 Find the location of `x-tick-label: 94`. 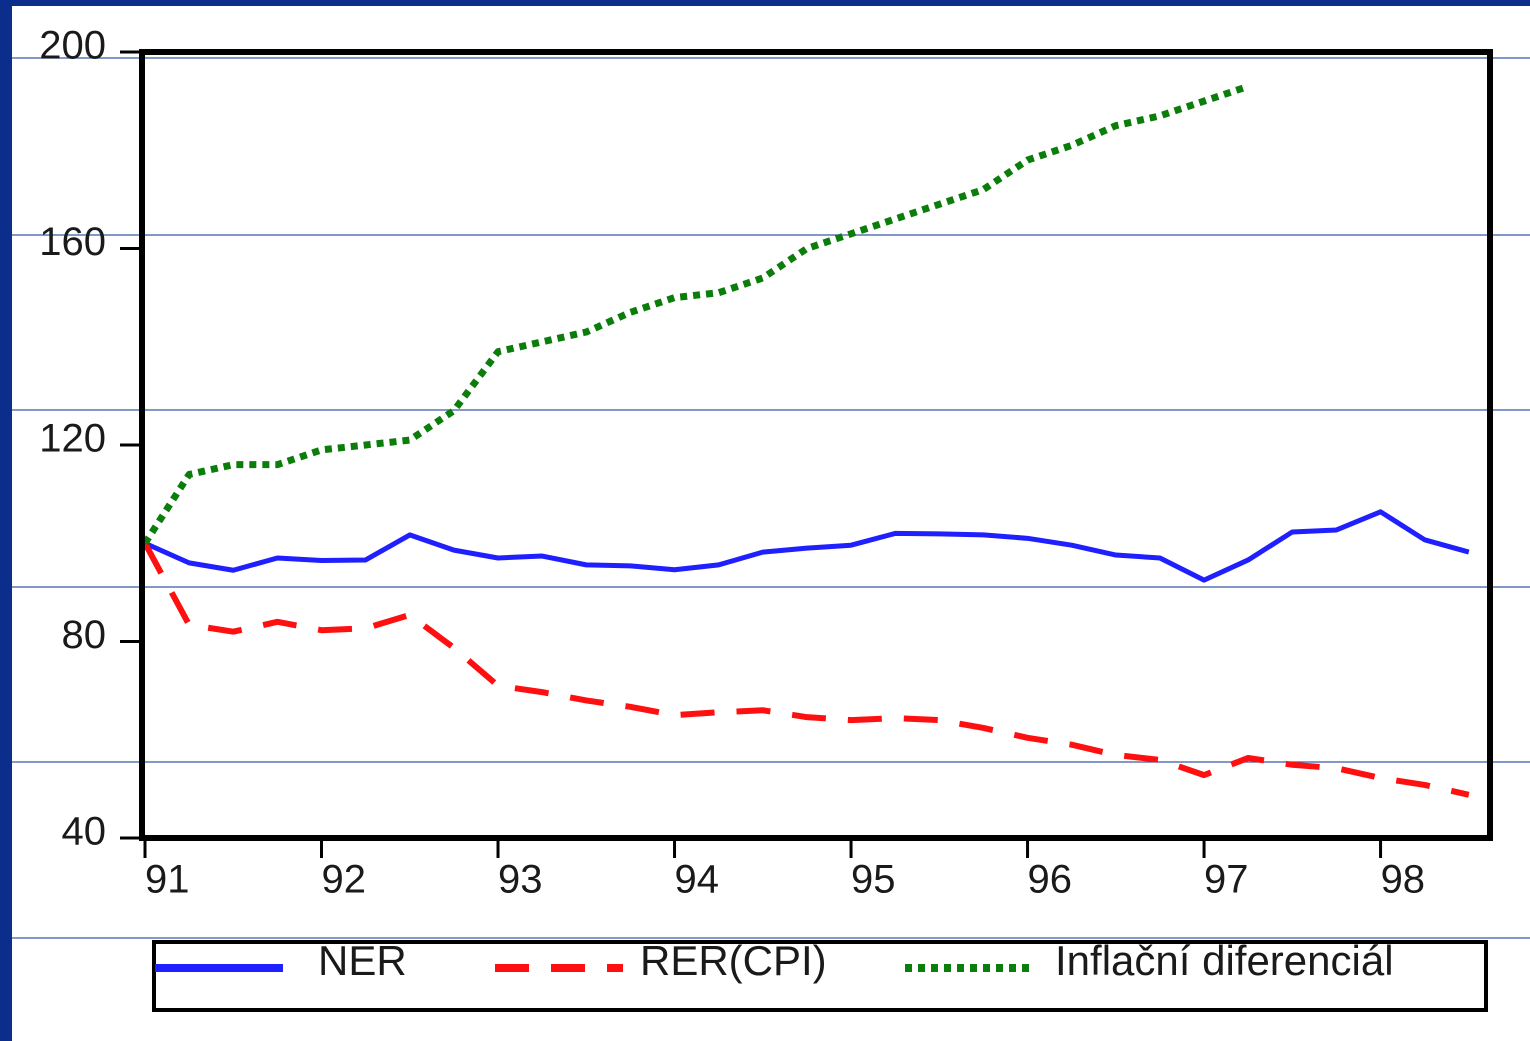

x-tick-label: 94 is located at coordinates (697, 880).